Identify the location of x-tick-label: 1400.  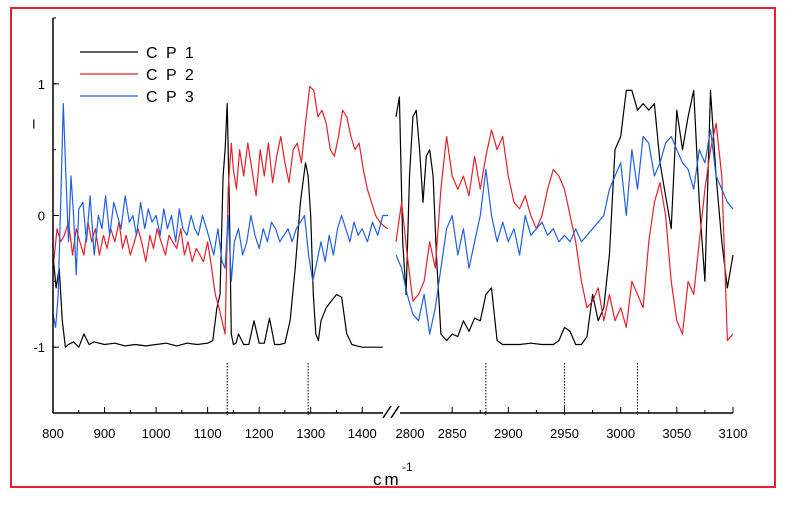
(362, 433).